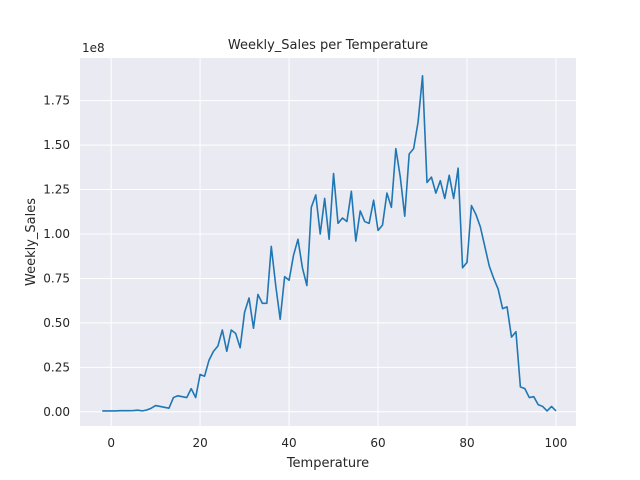 This screenshot has width=640, height=480. Describe the element at coordinates (556, 443) in the screenshot. I see `x-tick-label: 100` at that location.